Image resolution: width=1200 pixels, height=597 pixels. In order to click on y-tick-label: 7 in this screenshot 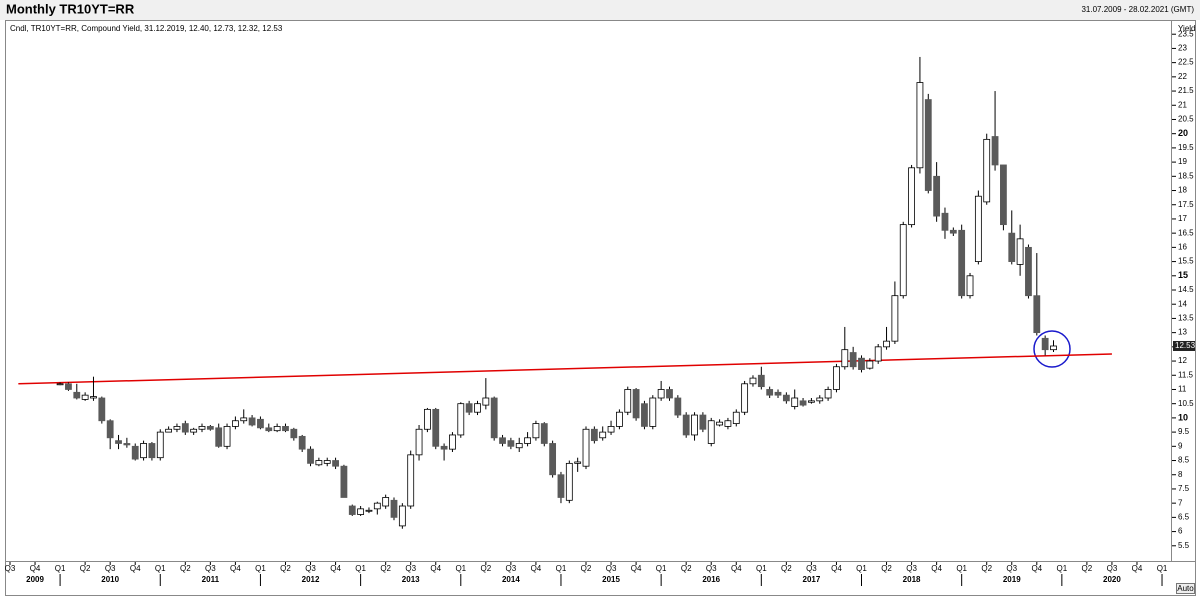, I will do `click(1180, 502)`.